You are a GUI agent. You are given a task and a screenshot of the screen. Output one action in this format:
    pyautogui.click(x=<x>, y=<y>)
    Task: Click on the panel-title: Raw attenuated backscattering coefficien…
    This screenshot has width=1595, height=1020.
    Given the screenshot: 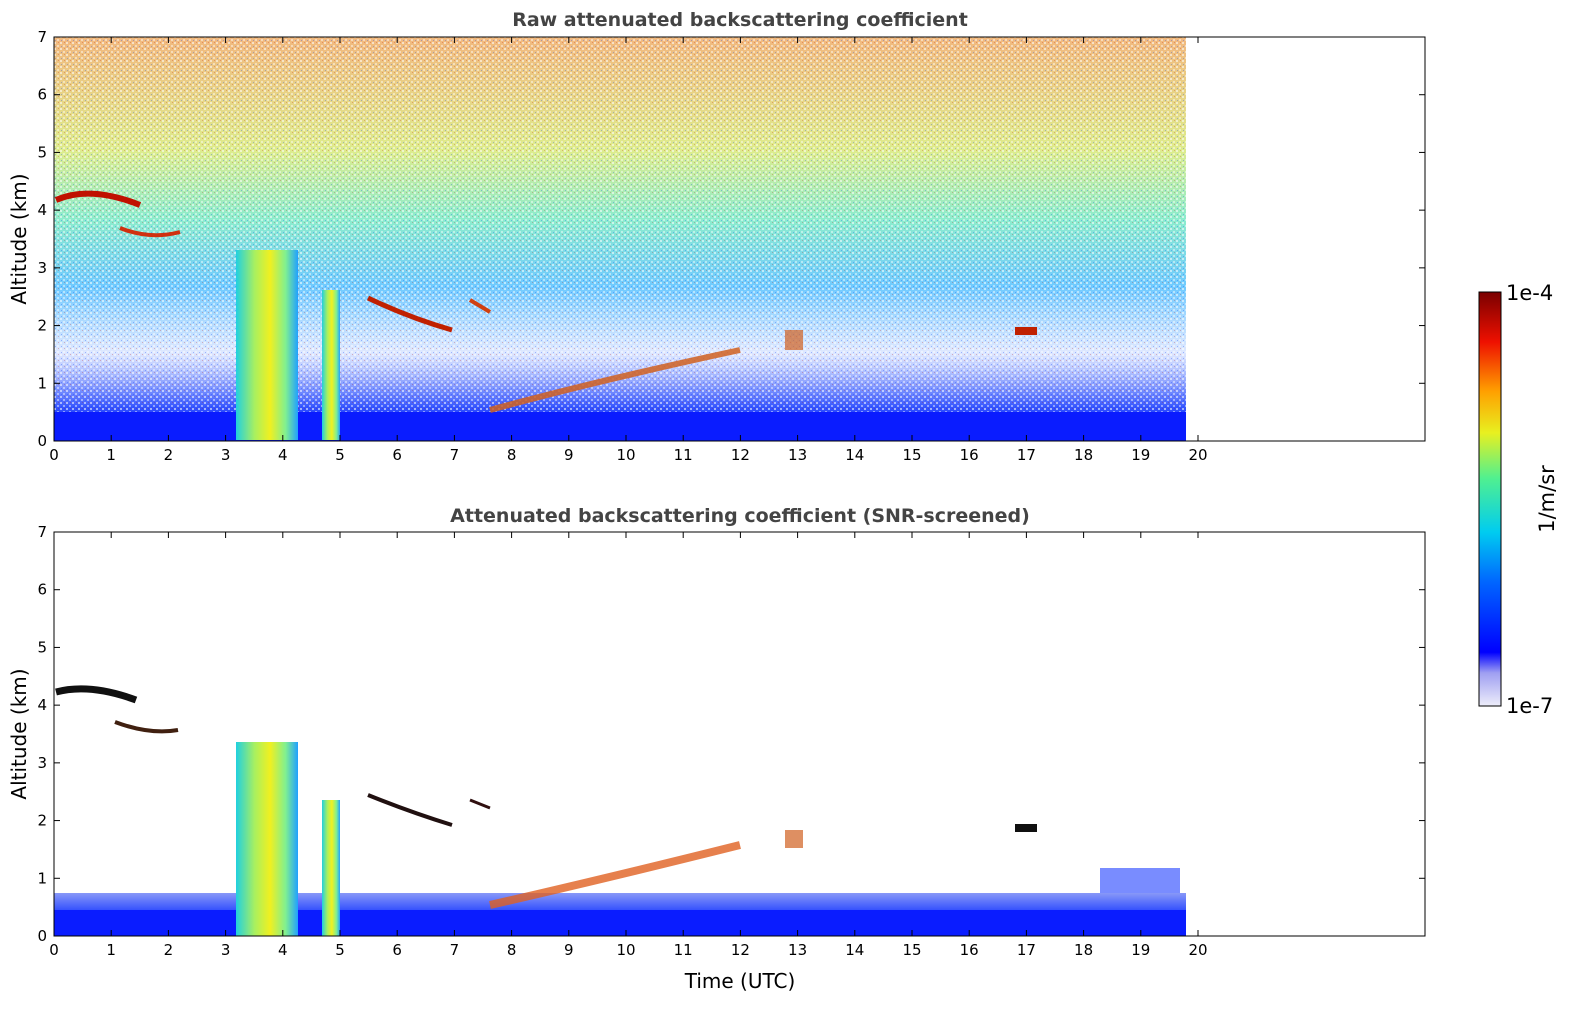 What is the action you would take?
    pyautogui.click(x=740, y=20)
    